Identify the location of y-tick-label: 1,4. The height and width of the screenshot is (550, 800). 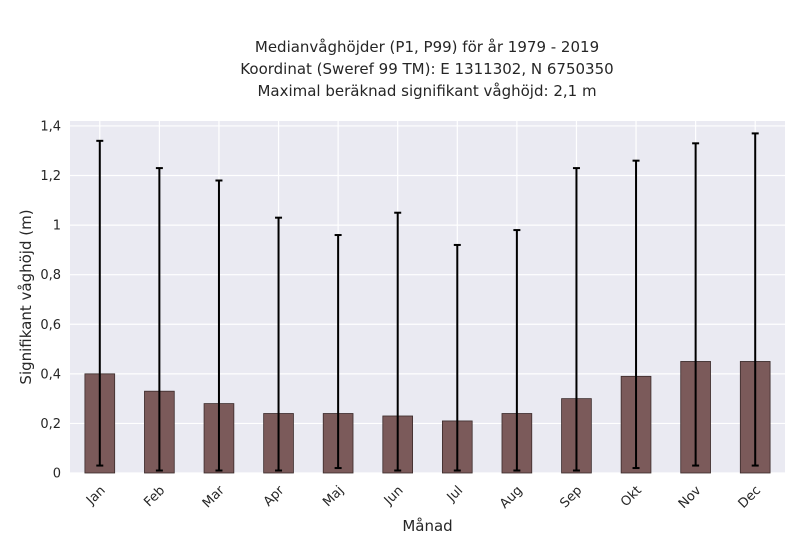
(50, 126).